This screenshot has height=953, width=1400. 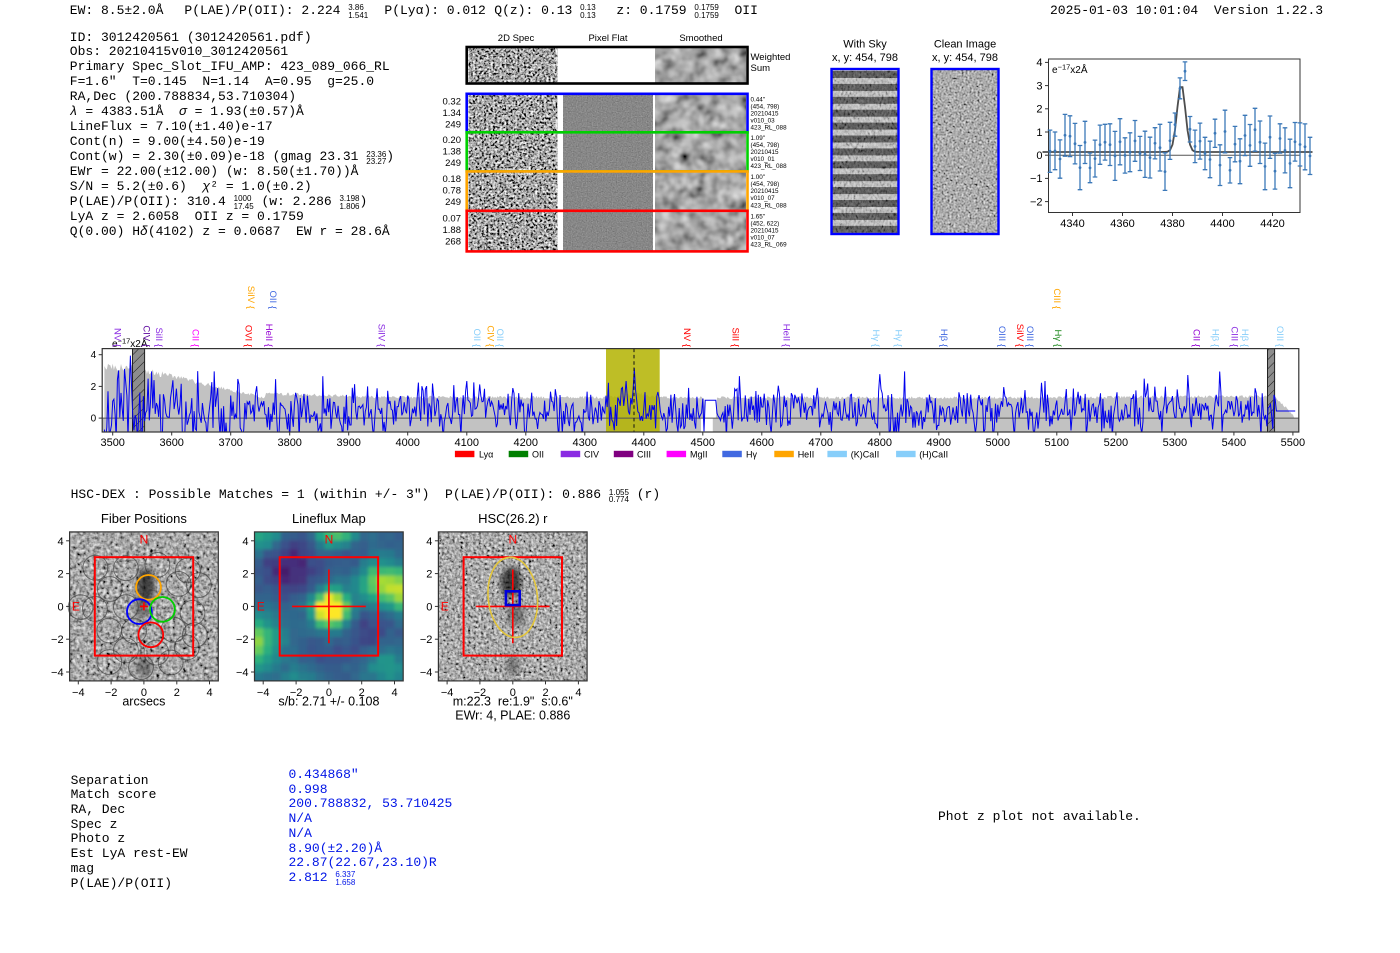 What do you see at coordinates (230, 443) in the screenshot?
I see `svg-text: 3700` at bounding box center [230, 443].